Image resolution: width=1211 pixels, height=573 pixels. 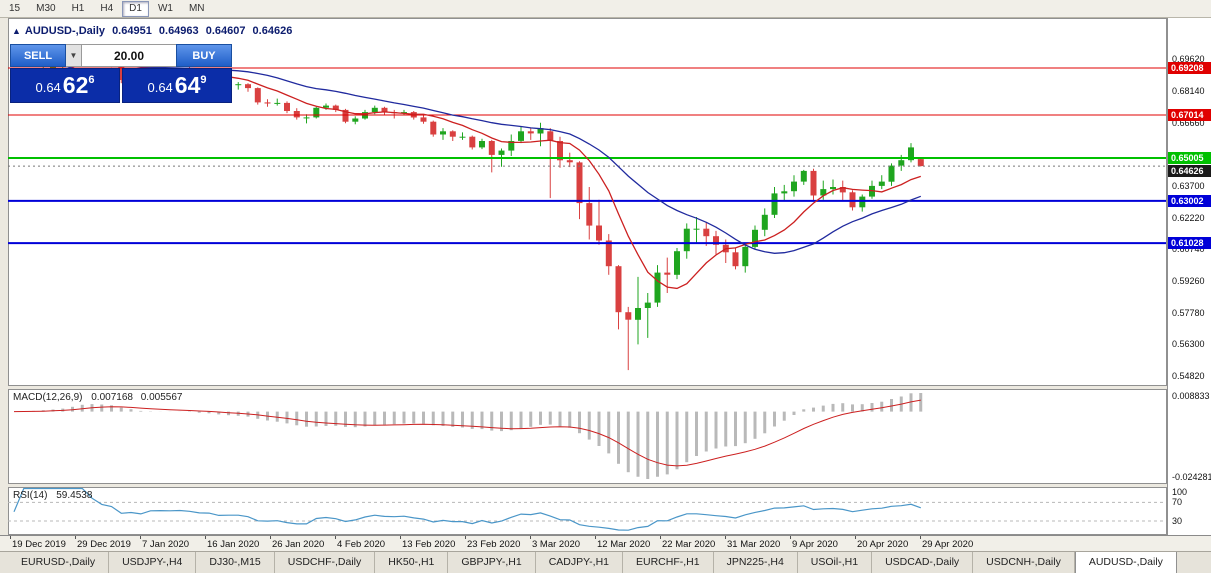 What do you see at coordinates (579, 562) in the screenshot?
I see `chart-tab-cadjpy-h1: CADJPY-,H1` at bounding box center [579, 562].